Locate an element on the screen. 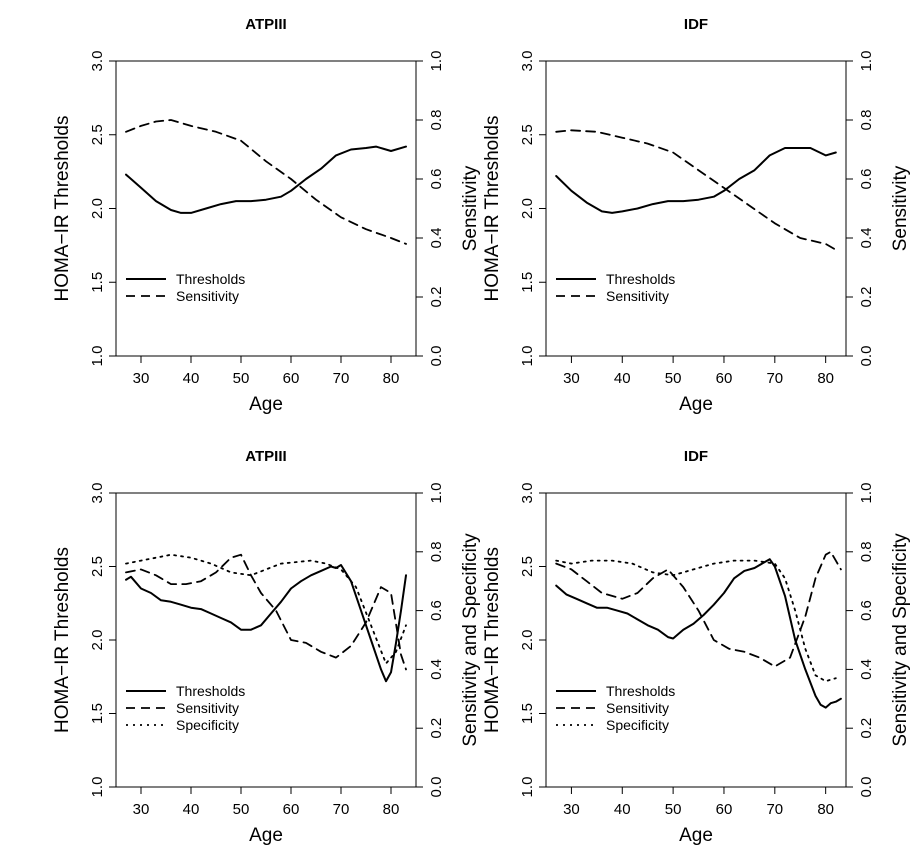 The height and width of the screenshot is (864, 917). series-line-specificity is located at coordinates (266, 609).